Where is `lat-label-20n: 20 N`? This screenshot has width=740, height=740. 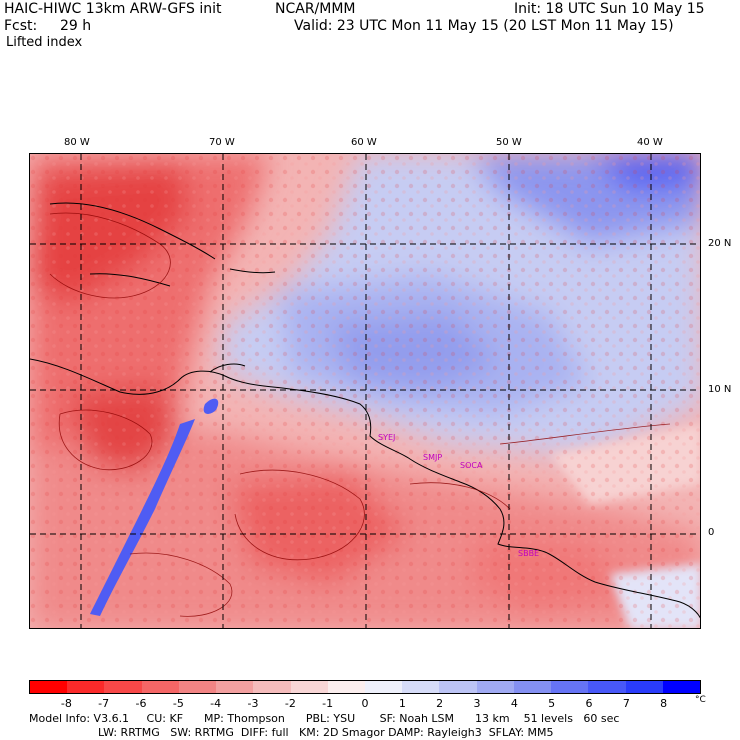 lat-label-20n: 20 N is located at coordinates (720, 243).